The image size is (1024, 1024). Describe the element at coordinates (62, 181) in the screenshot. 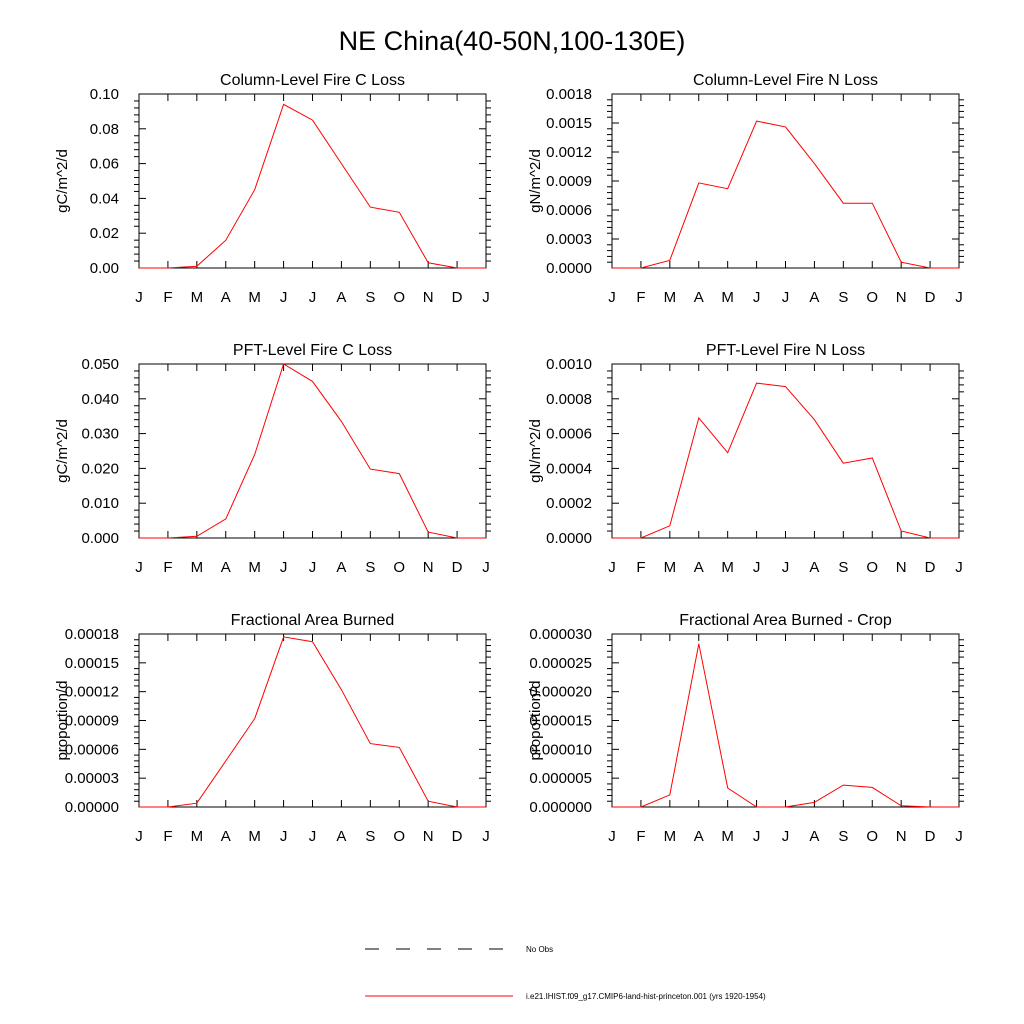

I see `y-axis-label: gC/m^2/d` at that location.